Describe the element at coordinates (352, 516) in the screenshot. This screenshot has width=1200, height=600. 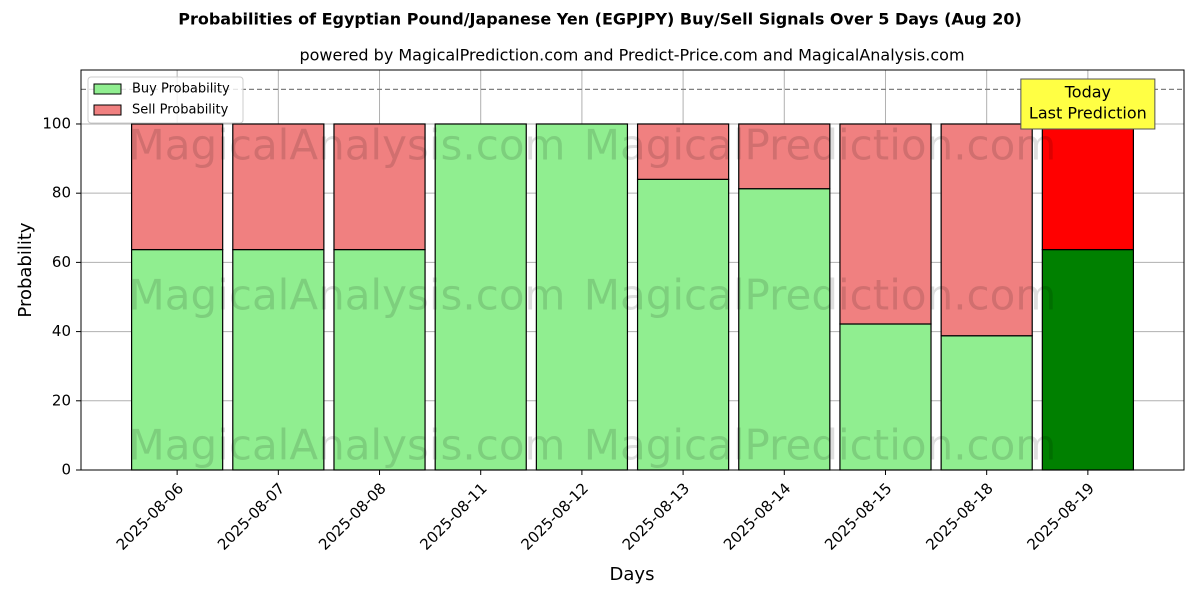
I see `x-tick-label: 2025-08-08` at that location.